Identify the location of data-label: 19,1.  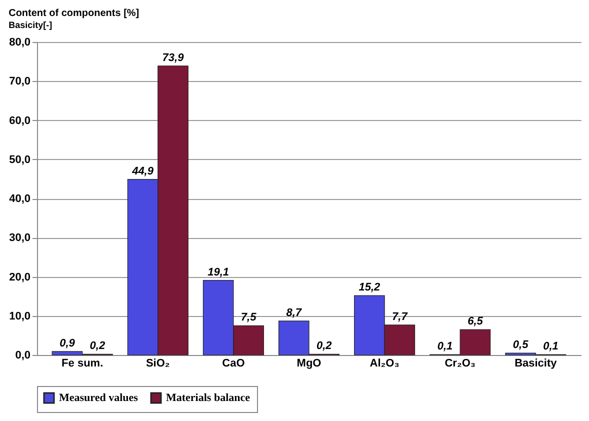
(219, 272).